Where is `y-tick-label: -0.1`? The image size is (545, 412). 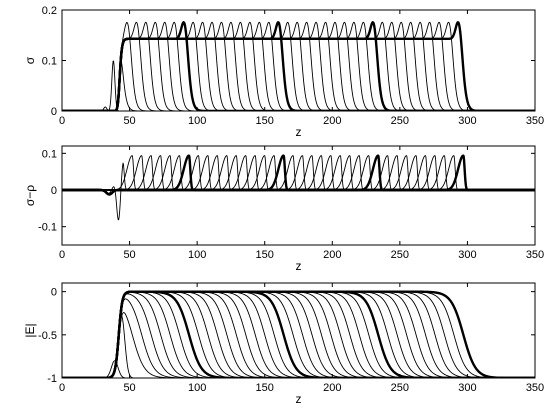
y-tick-label: -0.1 is located at coordinates (47, 228).